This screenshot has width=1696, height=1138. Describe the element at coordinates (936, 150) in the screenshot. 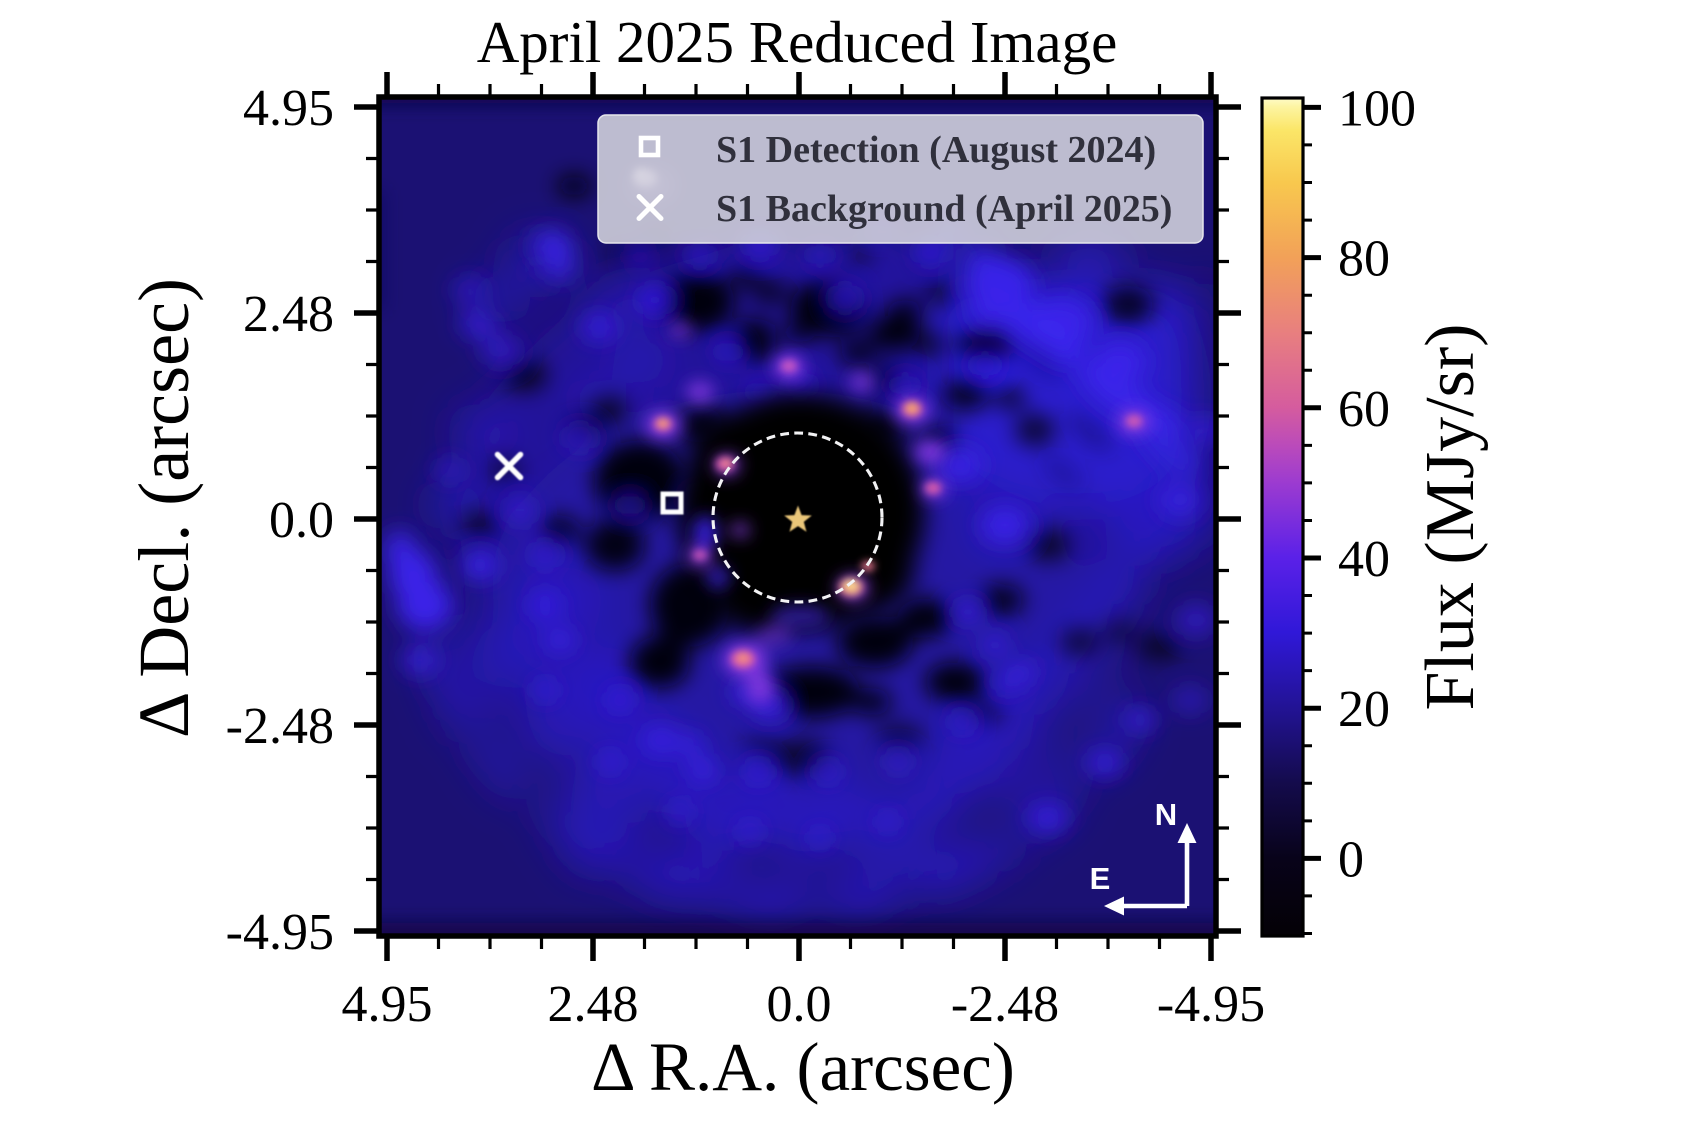

I see `svg-text: S1 Detection (August 2024)` at that location.